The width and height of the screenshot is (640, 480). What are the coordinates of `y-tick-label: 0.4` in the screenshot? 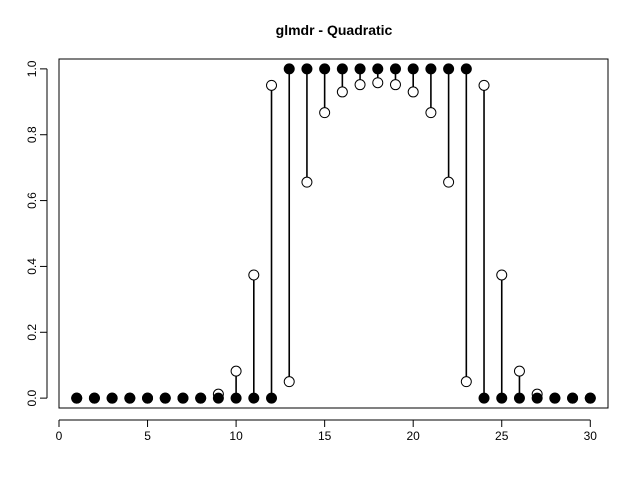 It's located at (32, 266).